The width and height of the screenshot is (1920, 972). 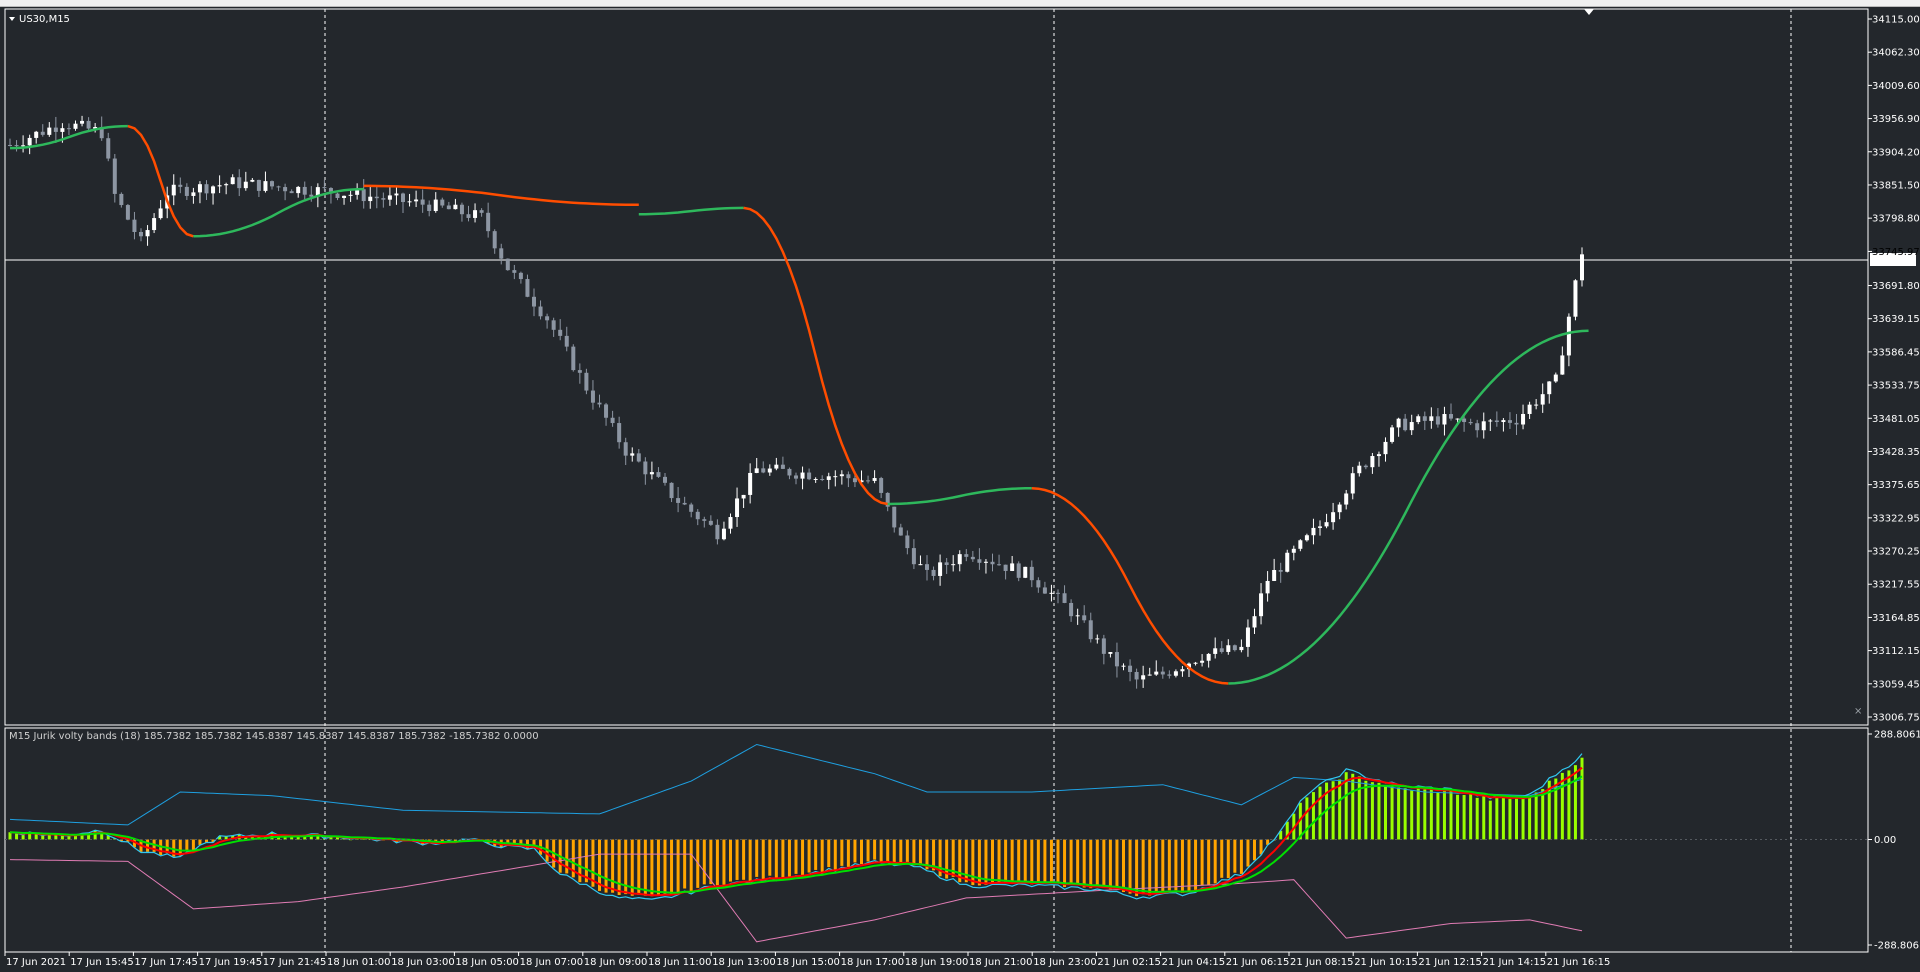 What do you see at coordinates (36, 962) in the screenshot?
I see `time-tick-label: 17 Jun 2021` at bounding box center [36, 962].